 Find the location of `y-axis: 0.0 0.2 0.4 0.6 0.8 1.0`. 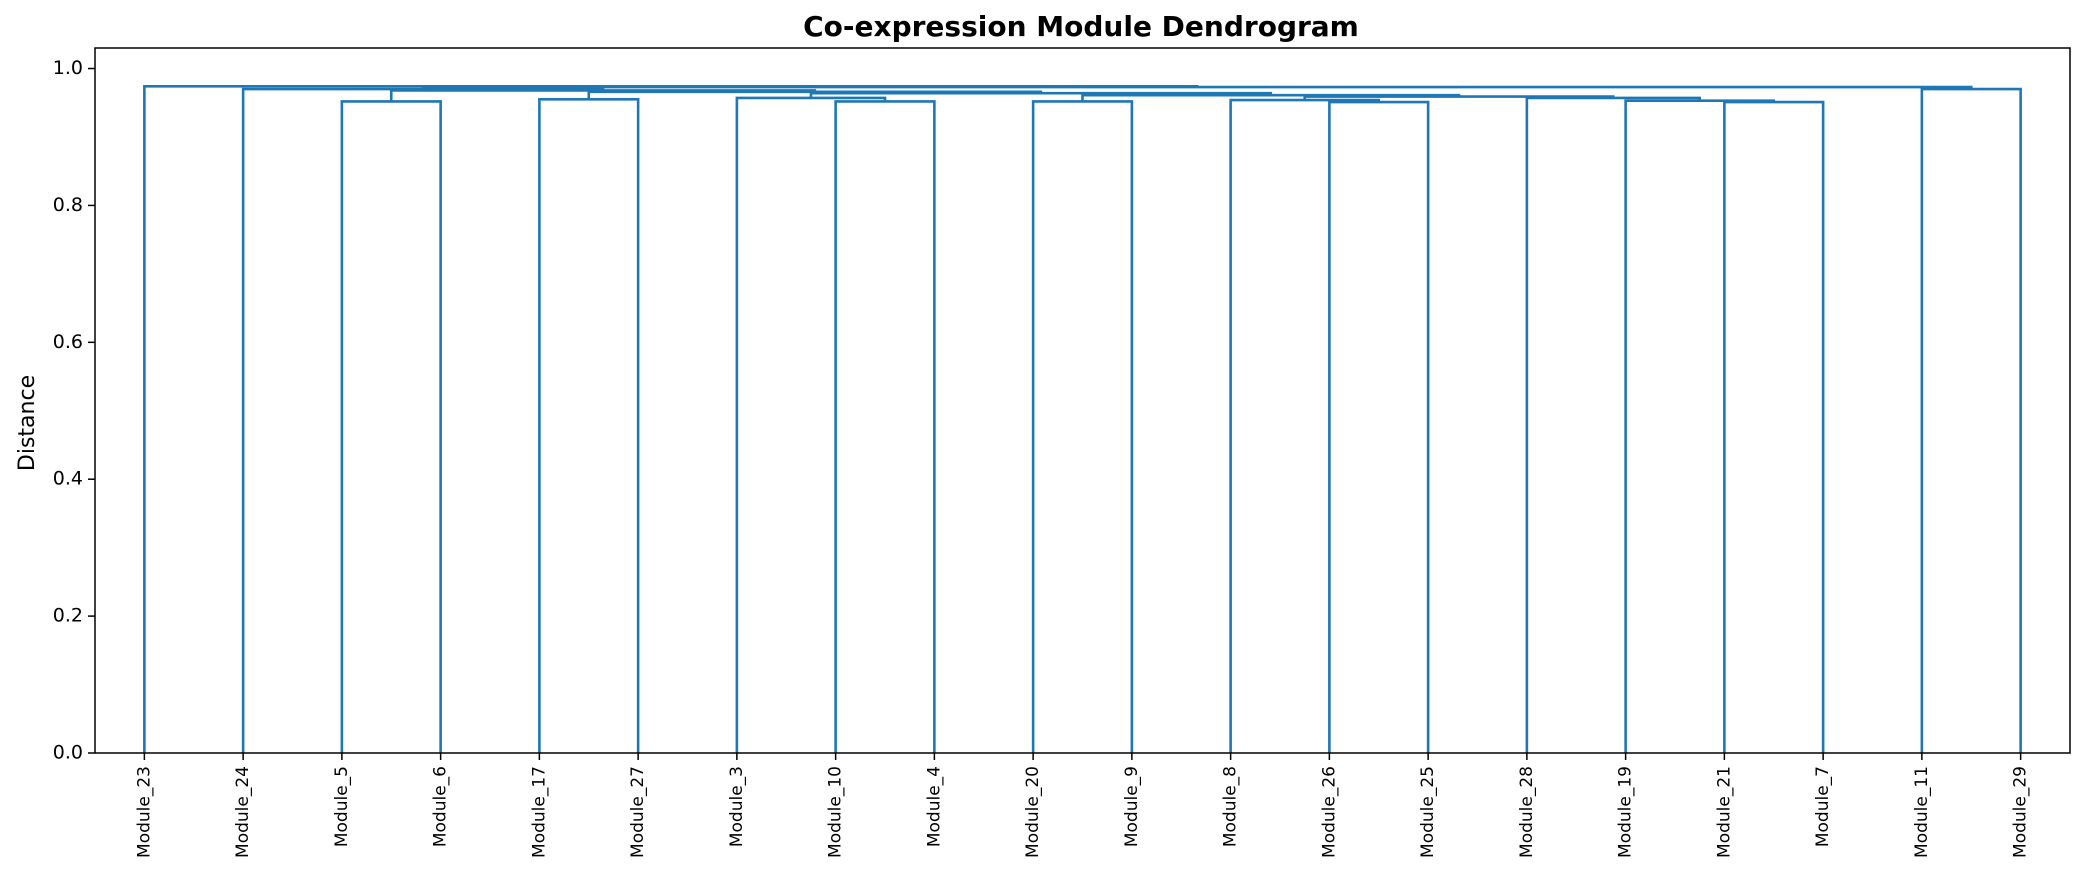

y-axis: 0.0 0.2 0.4 0.6 0.8 1.0 is located at coordinates (74, 410).